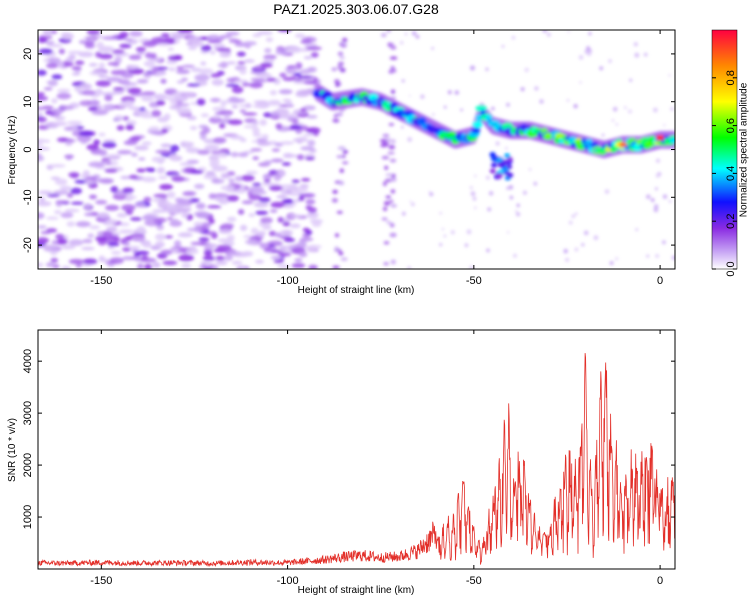 This screenshot has height=600, width=750. What do you see at coordinates (481, 108) in the screenshot?
I see `ridge-blob` at bounding box center [481, 108].